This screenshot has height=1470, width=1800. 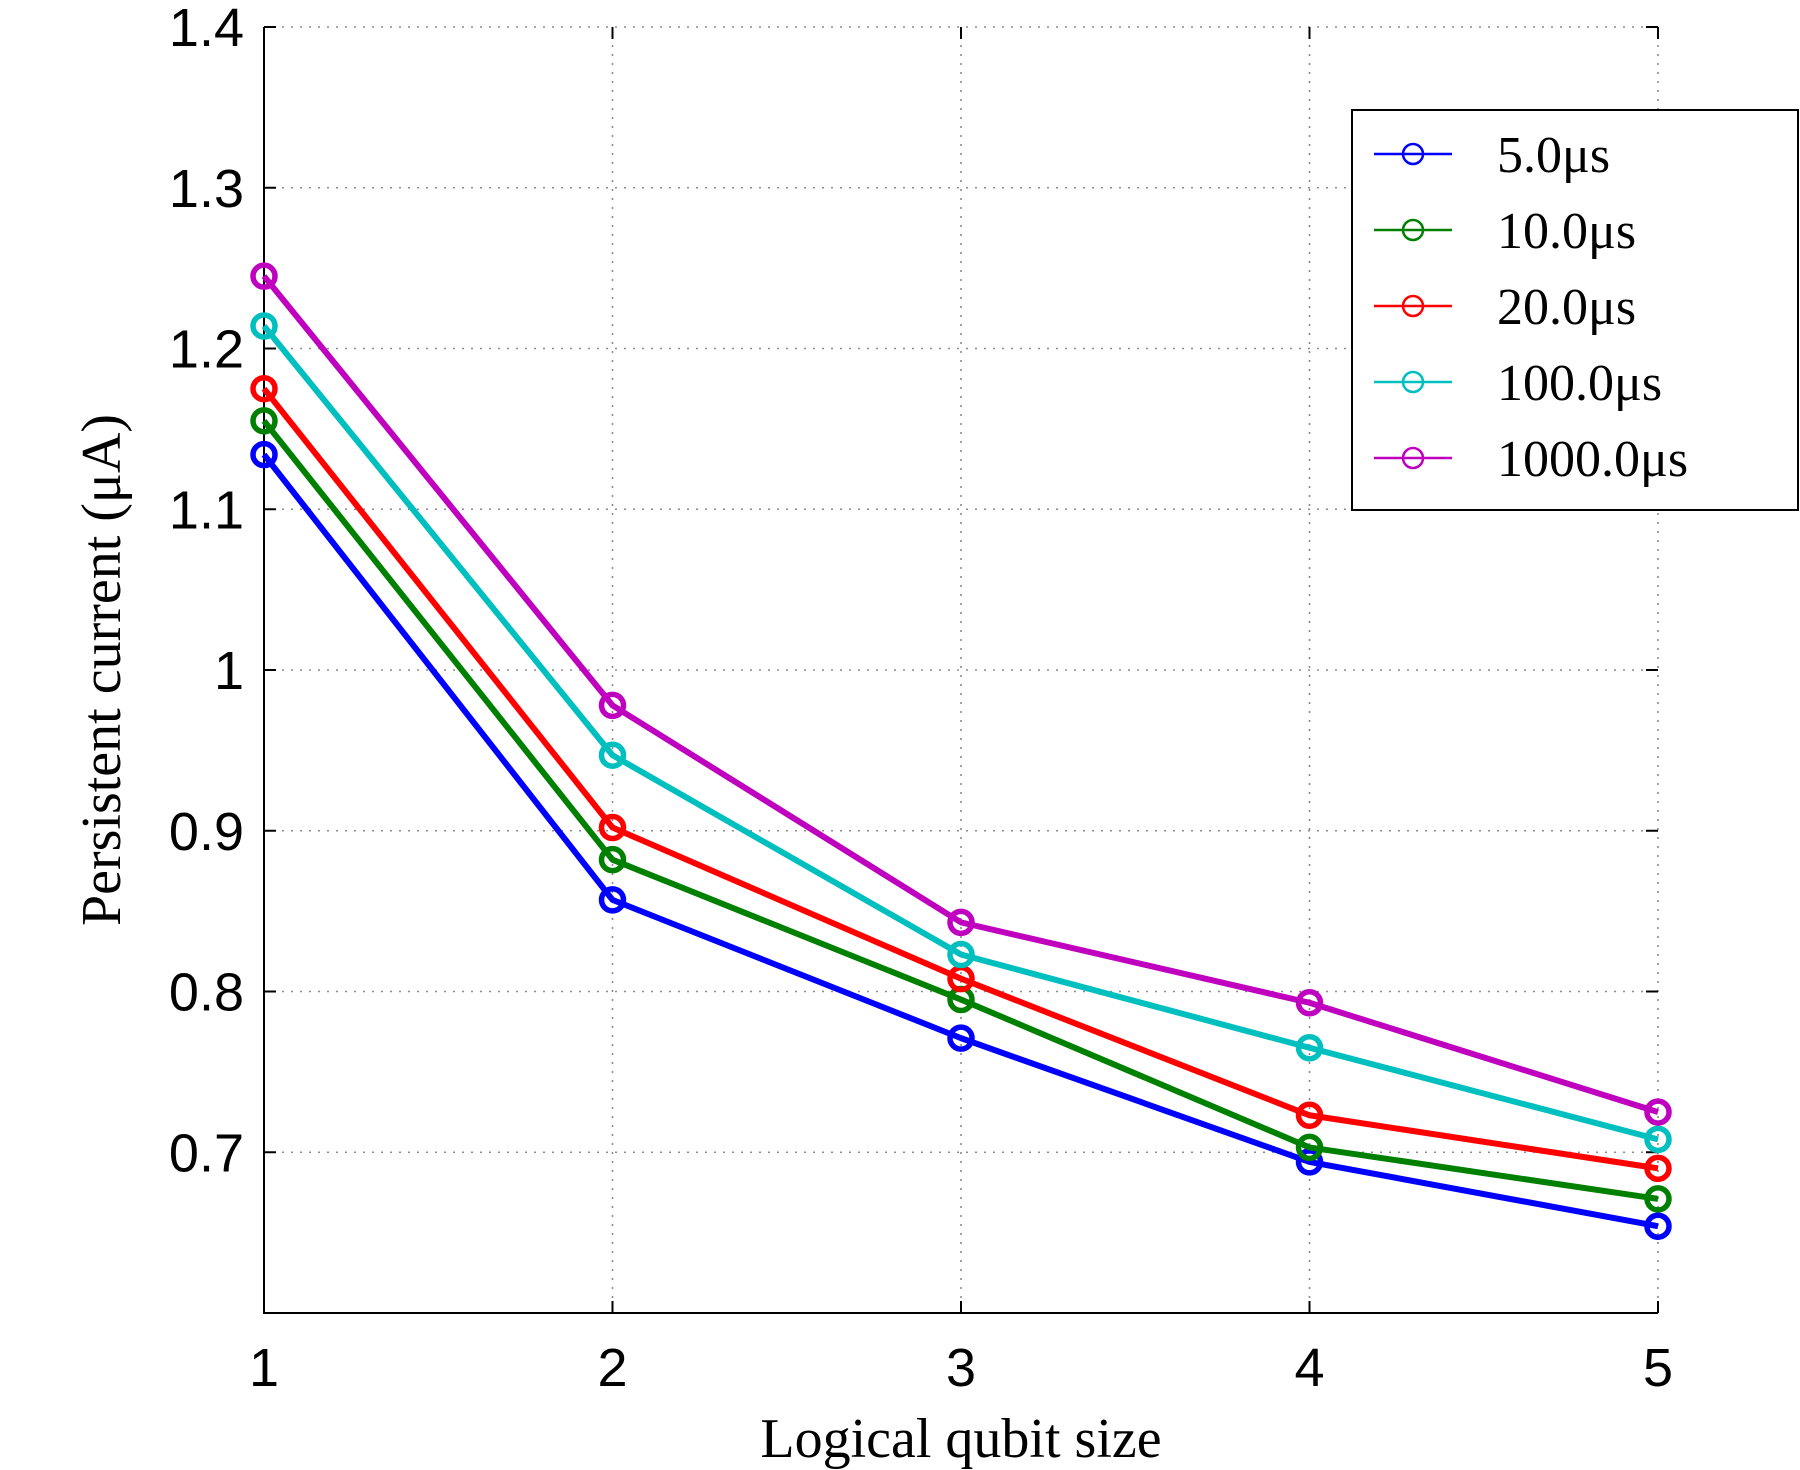 What do you see at coordinates (229, 671) in the screenshot?
I see `y-tick-label: 1` at bounding box center [229, 671].